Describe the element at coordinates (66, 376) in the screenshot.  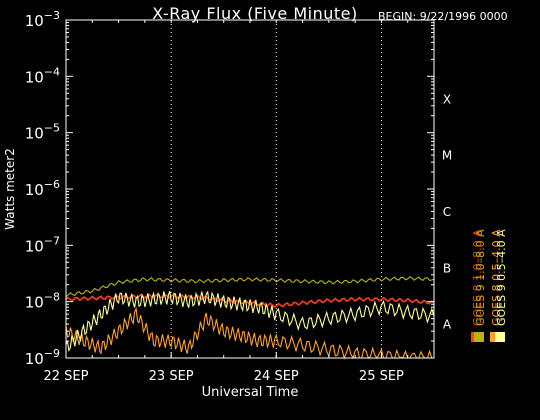
I see `x-tick-label: 22 SEP` at that location.